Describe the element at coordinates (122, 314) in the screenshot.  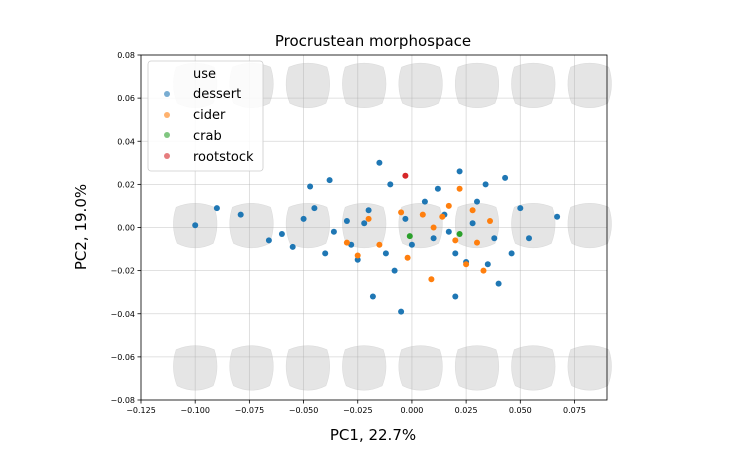
I see `y-tick-label: −0.04` at that location.